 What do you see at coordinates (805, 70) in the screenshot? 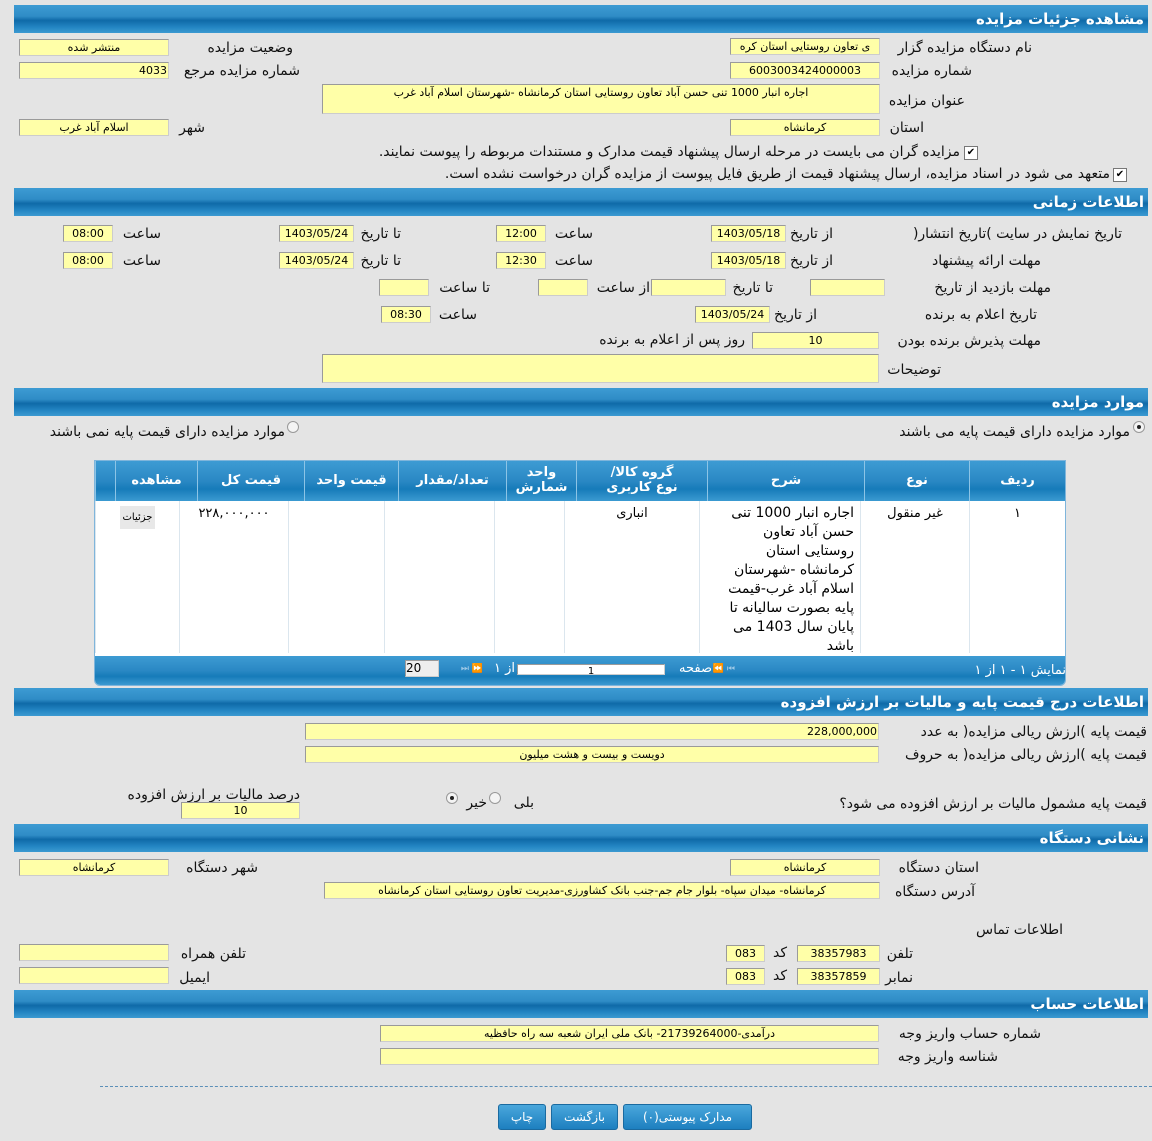
I see `number-field: 6003003424000003` at bounding box center [805, 70].